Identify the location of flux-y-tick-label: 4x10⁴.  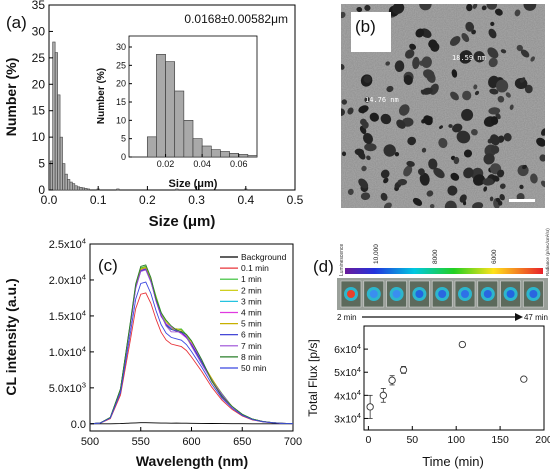
(347, 395).